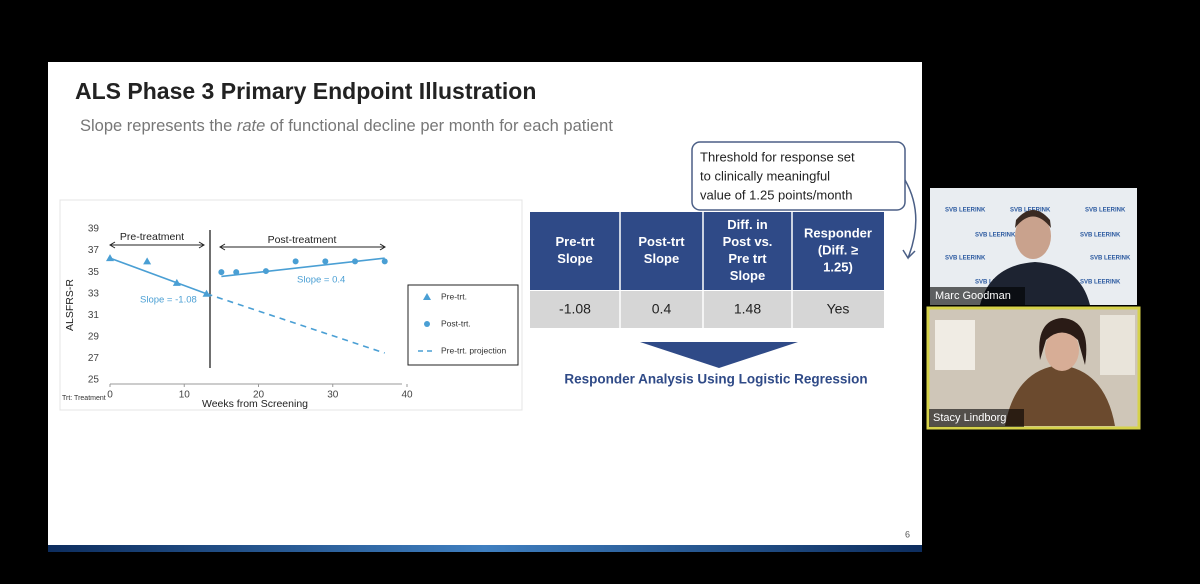 This screenshot has height=584, width=1200. Describe the element at coordinates (473, 350) in the screenshot. I see `legend-label: Pre-trt. projection` at that location.